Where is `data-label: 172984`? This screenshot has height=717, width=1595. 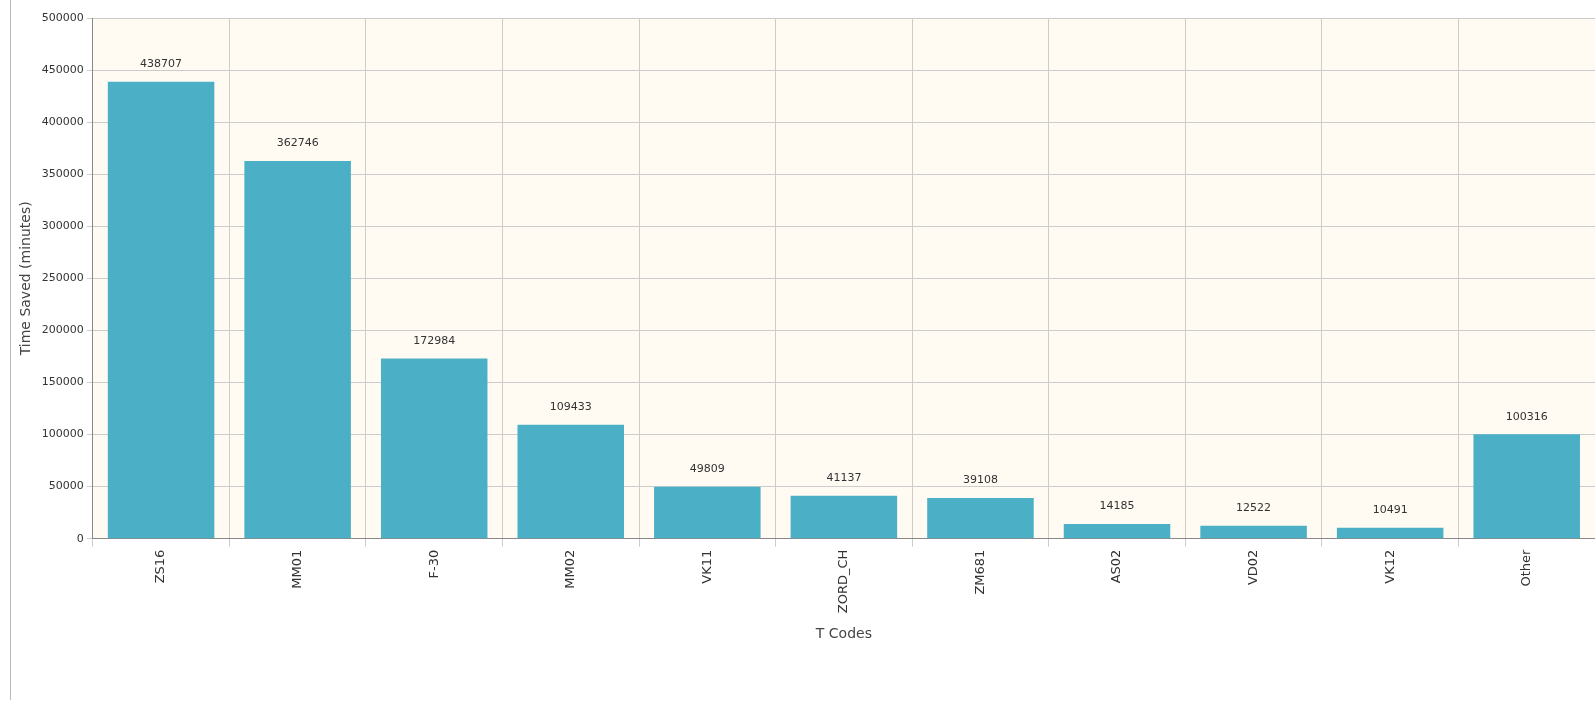 data-label: 172984 is located at coordinates (434, 340).